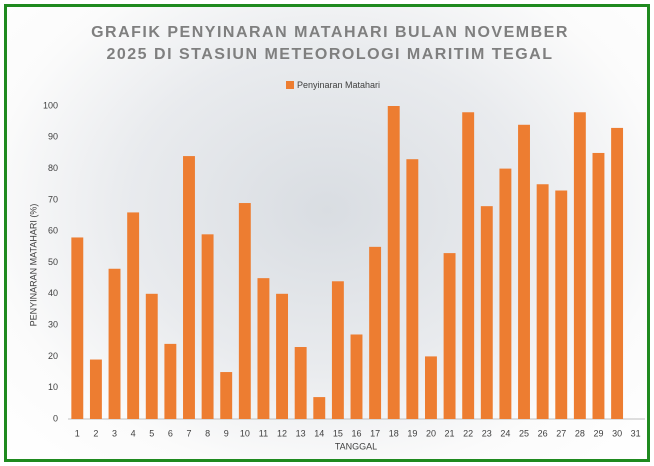 This screenshot has width=654, height=466. Describe the element at coordinates (188, 433) in the screenshot. I see `x-tick-label: 7` at that location.